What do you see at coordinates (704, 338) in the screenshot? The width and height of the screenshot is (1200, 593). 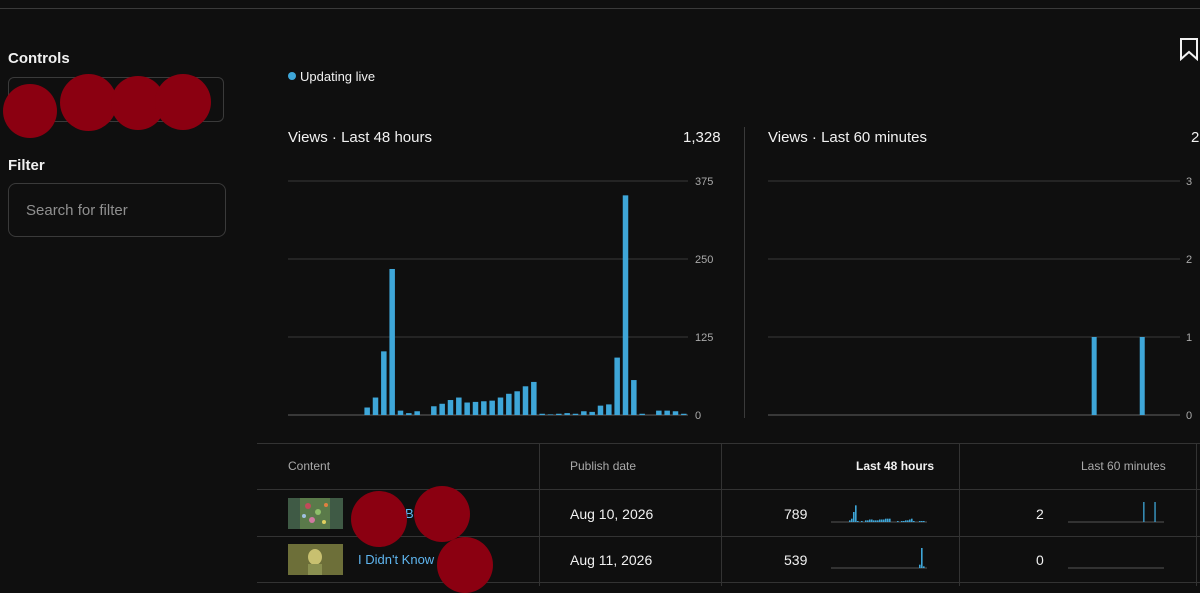 I see `y-tick-label: 125` at bounding box center [704, 338].